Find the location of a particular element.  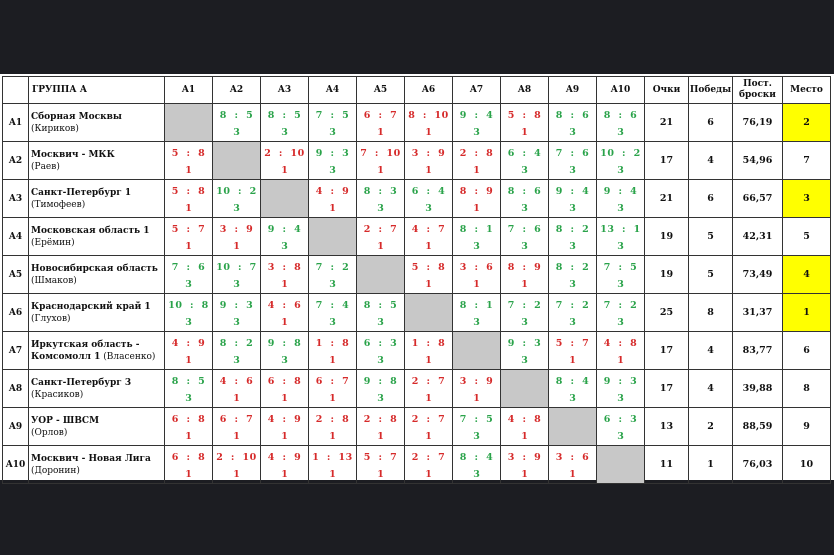

shots-value: 73,49 is located at coordinates (757, 274).